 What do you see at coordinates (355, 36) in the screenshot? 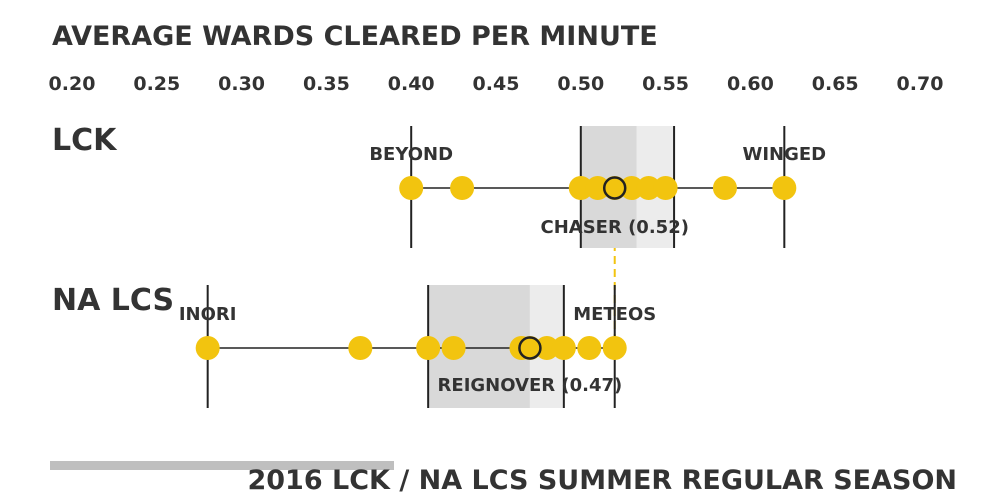
I see `chart-title: AVERAGE WARDS CLEARED PER MINUTE` at bounding box center [355, 36].